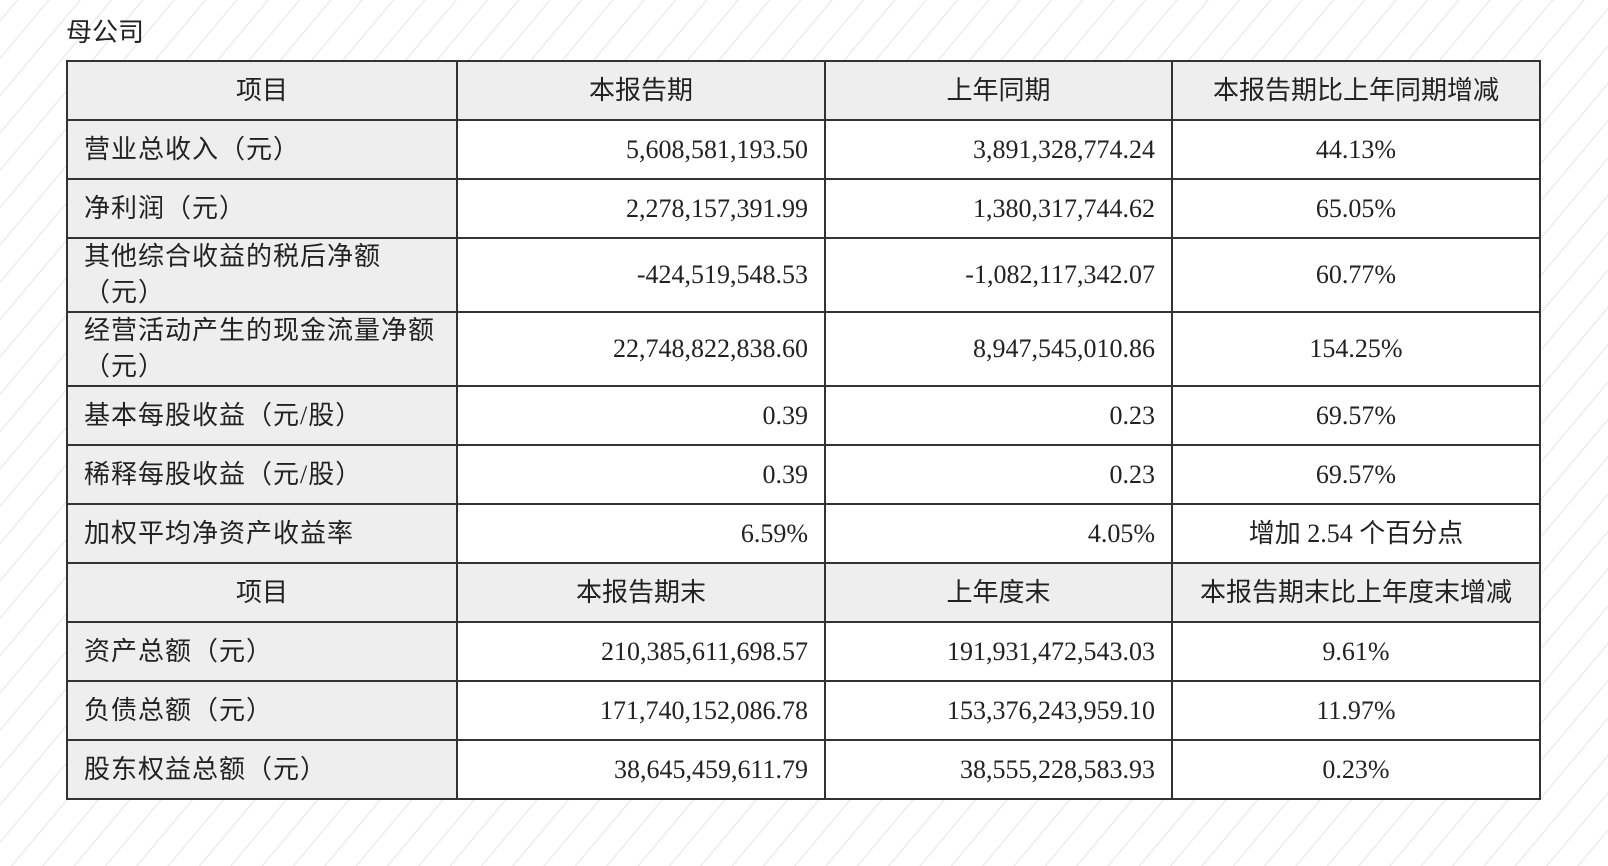  I want to click on value-cell: 44.13%, so click(1356, 149).